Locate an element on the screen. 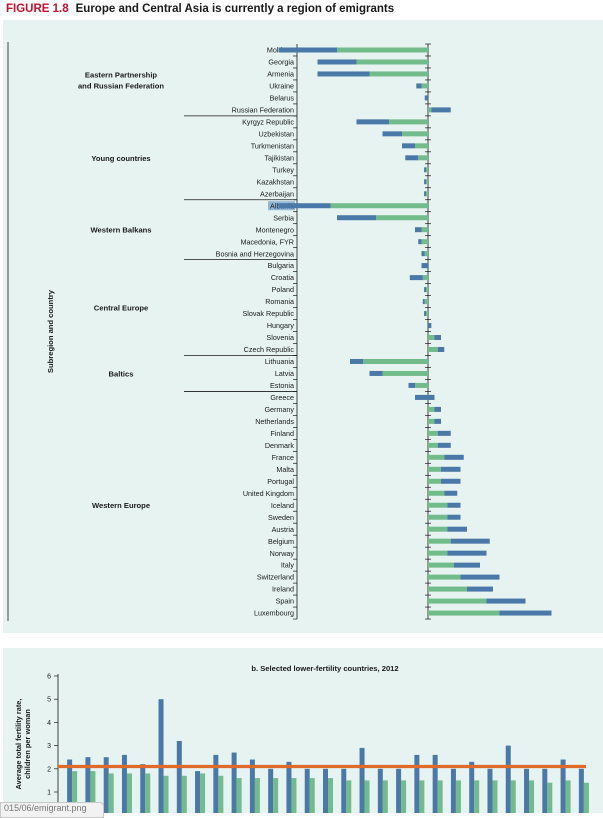 The height and width of the screenshot is (818, 603). country-label: Netherlands is located at coordinates (274, 421).